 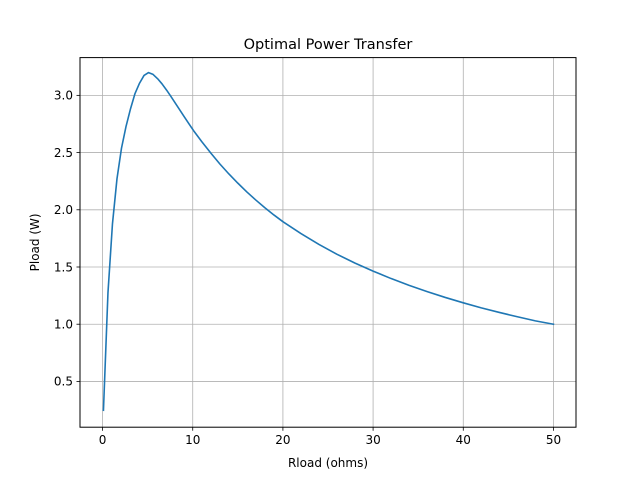 I want to click on x-tick-label: 20, so click(x=282, y=440).